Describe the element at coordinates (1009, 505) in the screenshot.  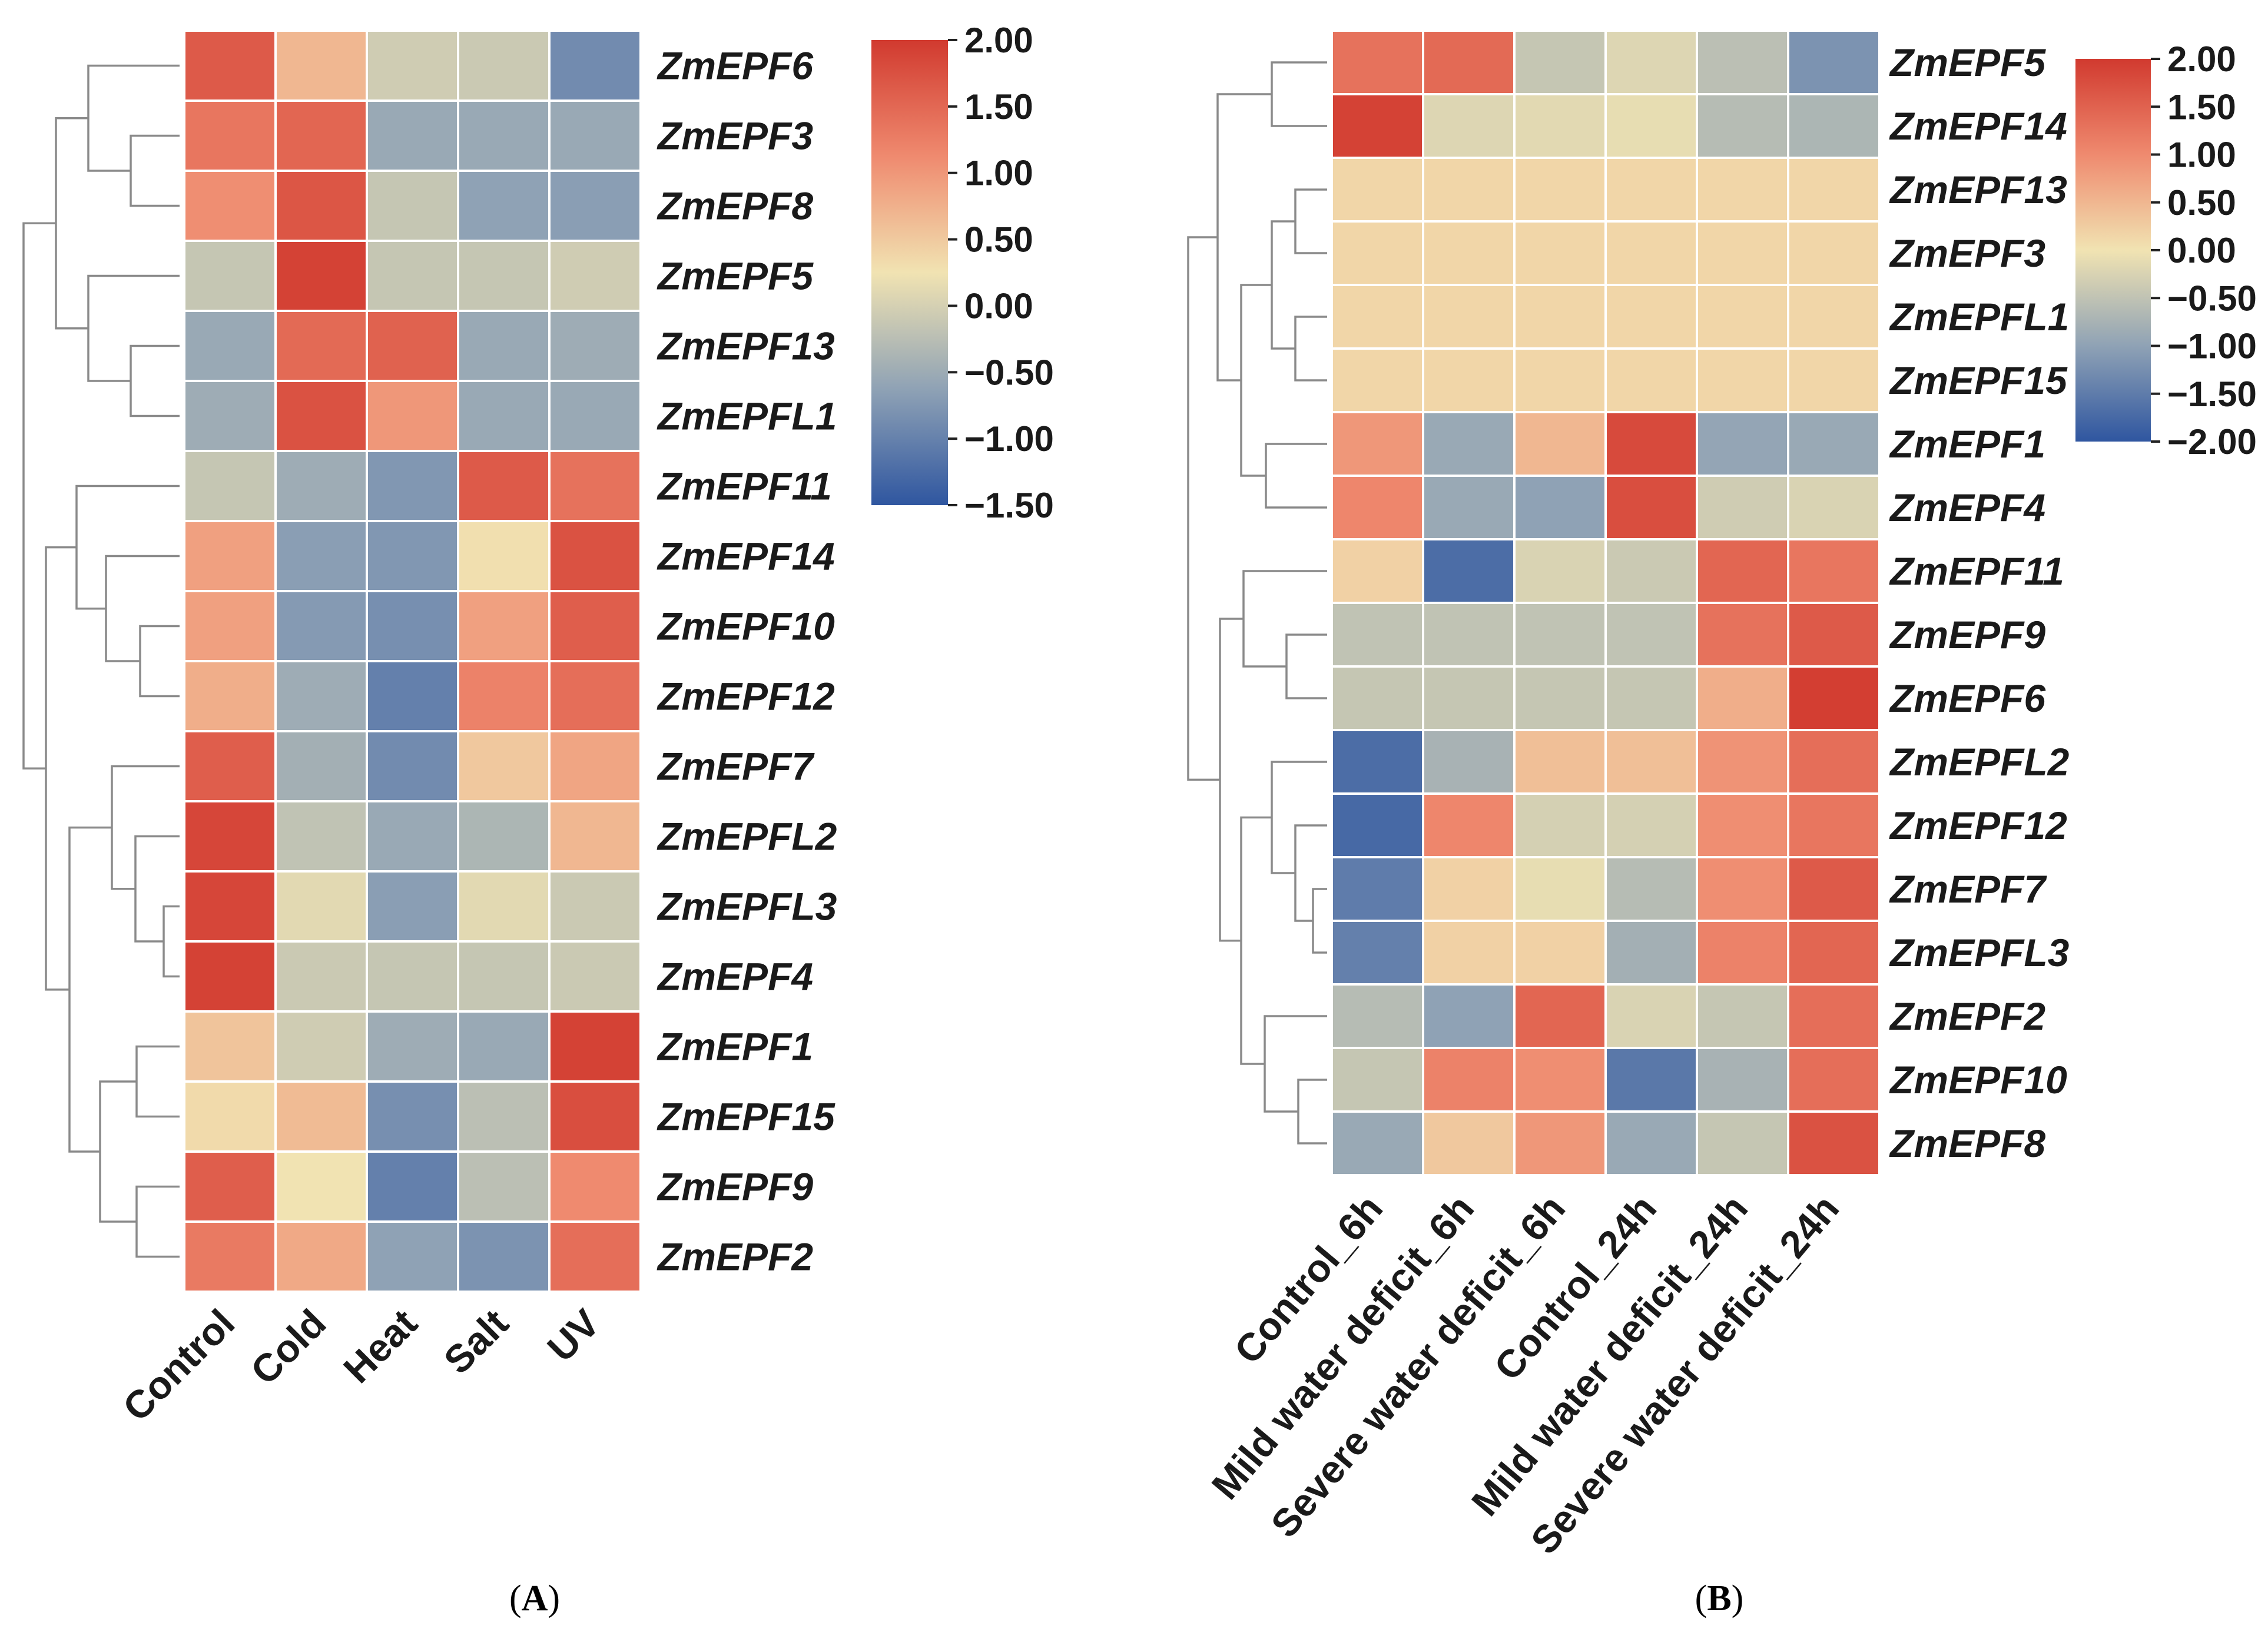
I see `colorbar-tick-label: −1.50` at that location.